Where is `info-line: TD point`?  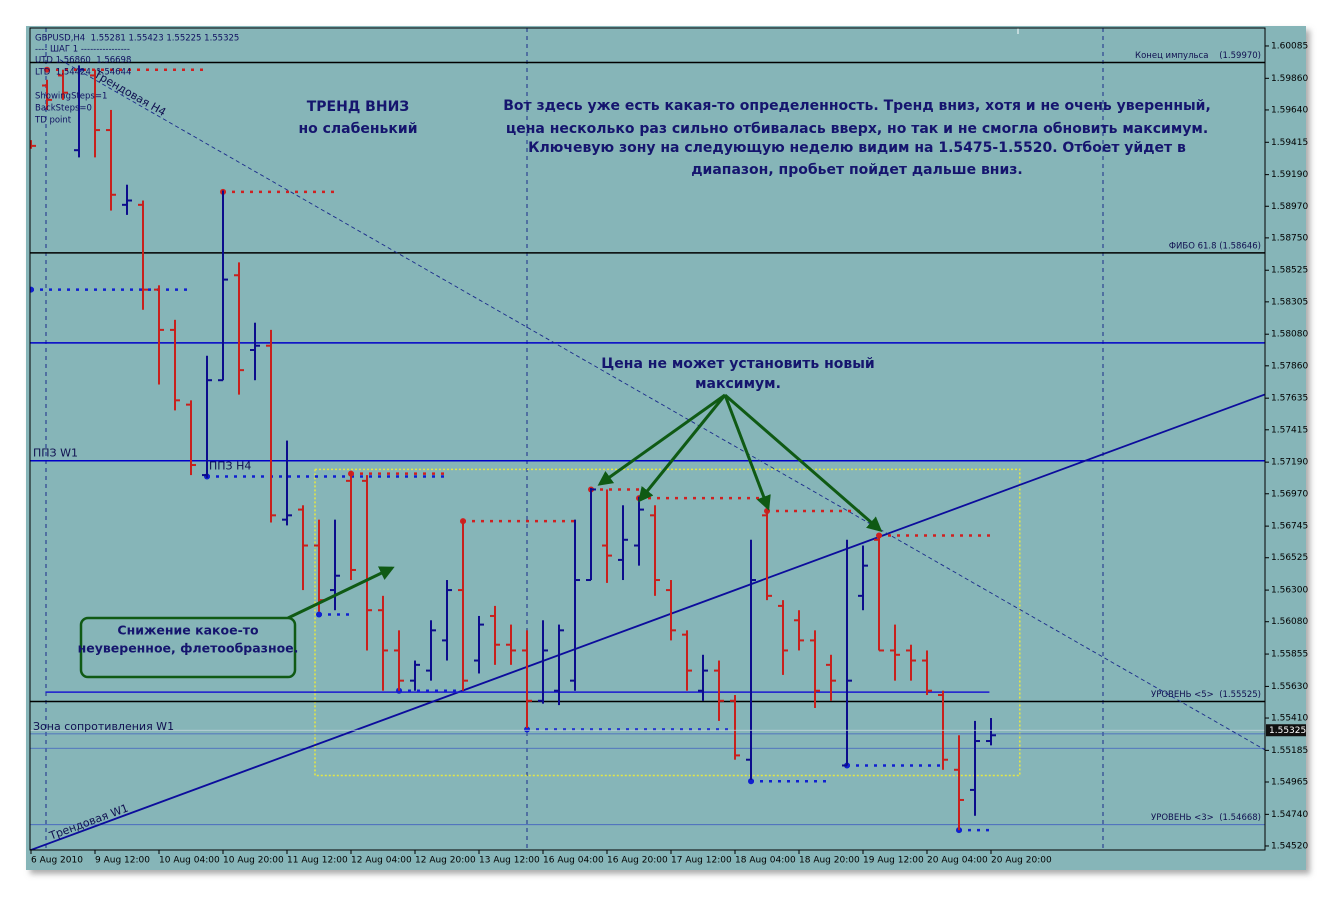
info-line: TD point is located at coordinates (53, 121).